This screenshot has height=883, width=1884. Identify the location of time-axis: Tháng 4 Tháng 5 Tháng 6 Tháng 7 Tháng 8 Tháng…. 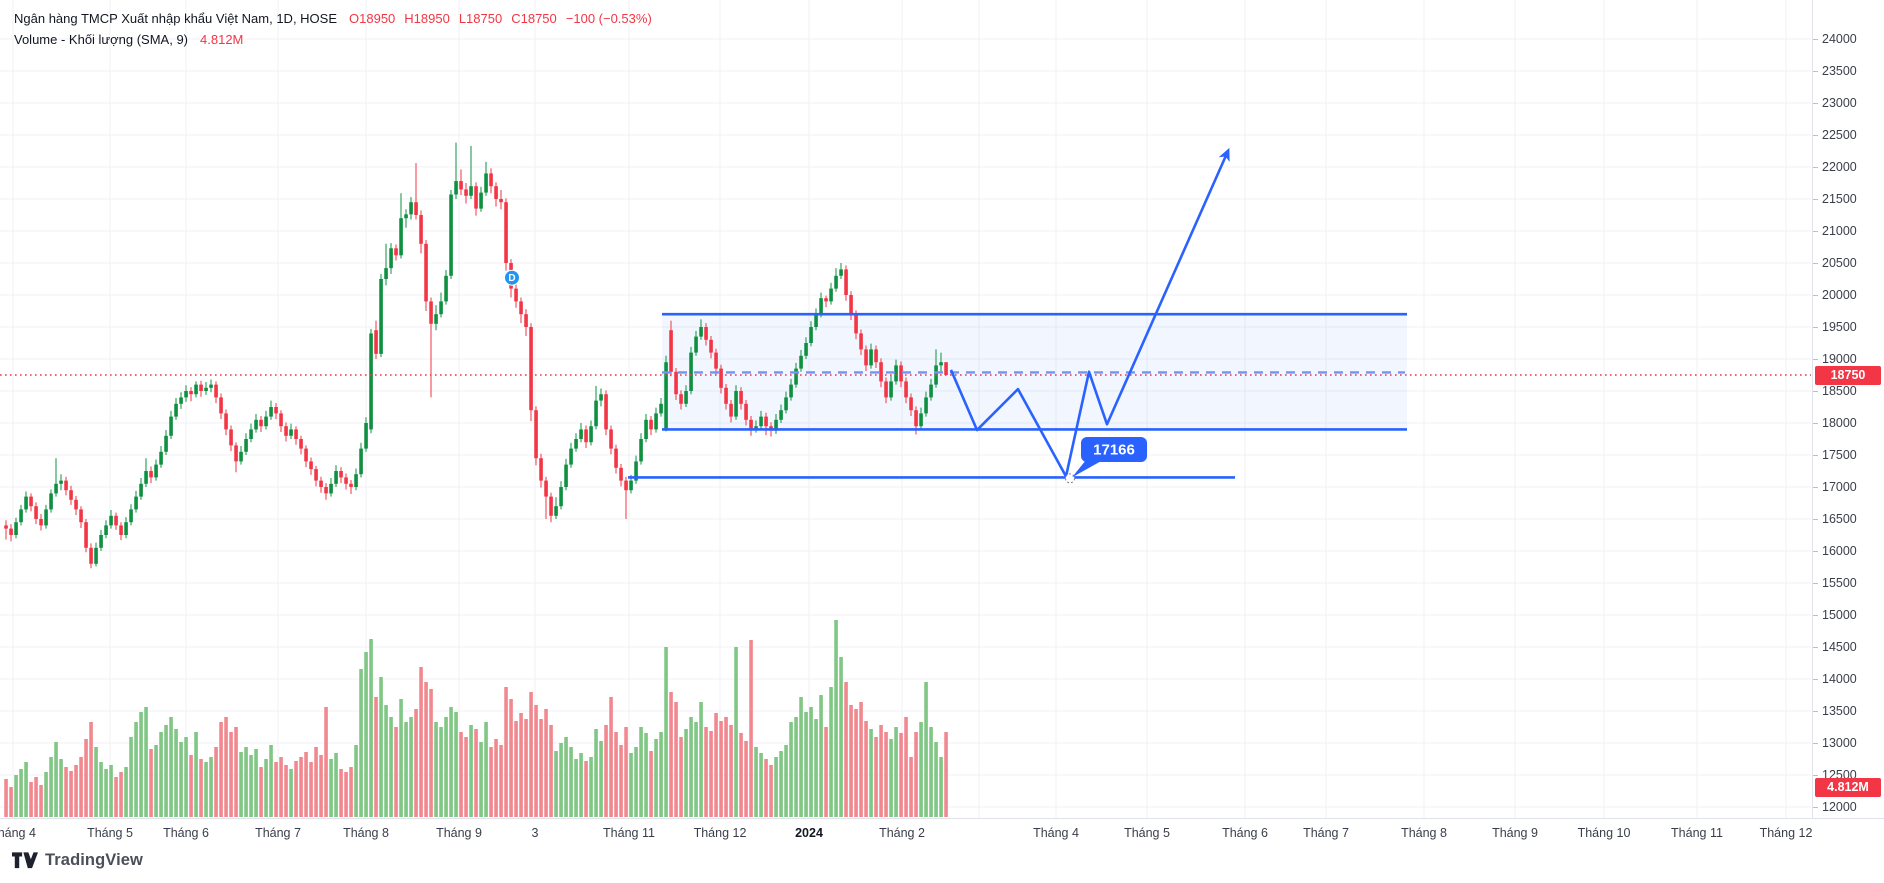
(942, 833).